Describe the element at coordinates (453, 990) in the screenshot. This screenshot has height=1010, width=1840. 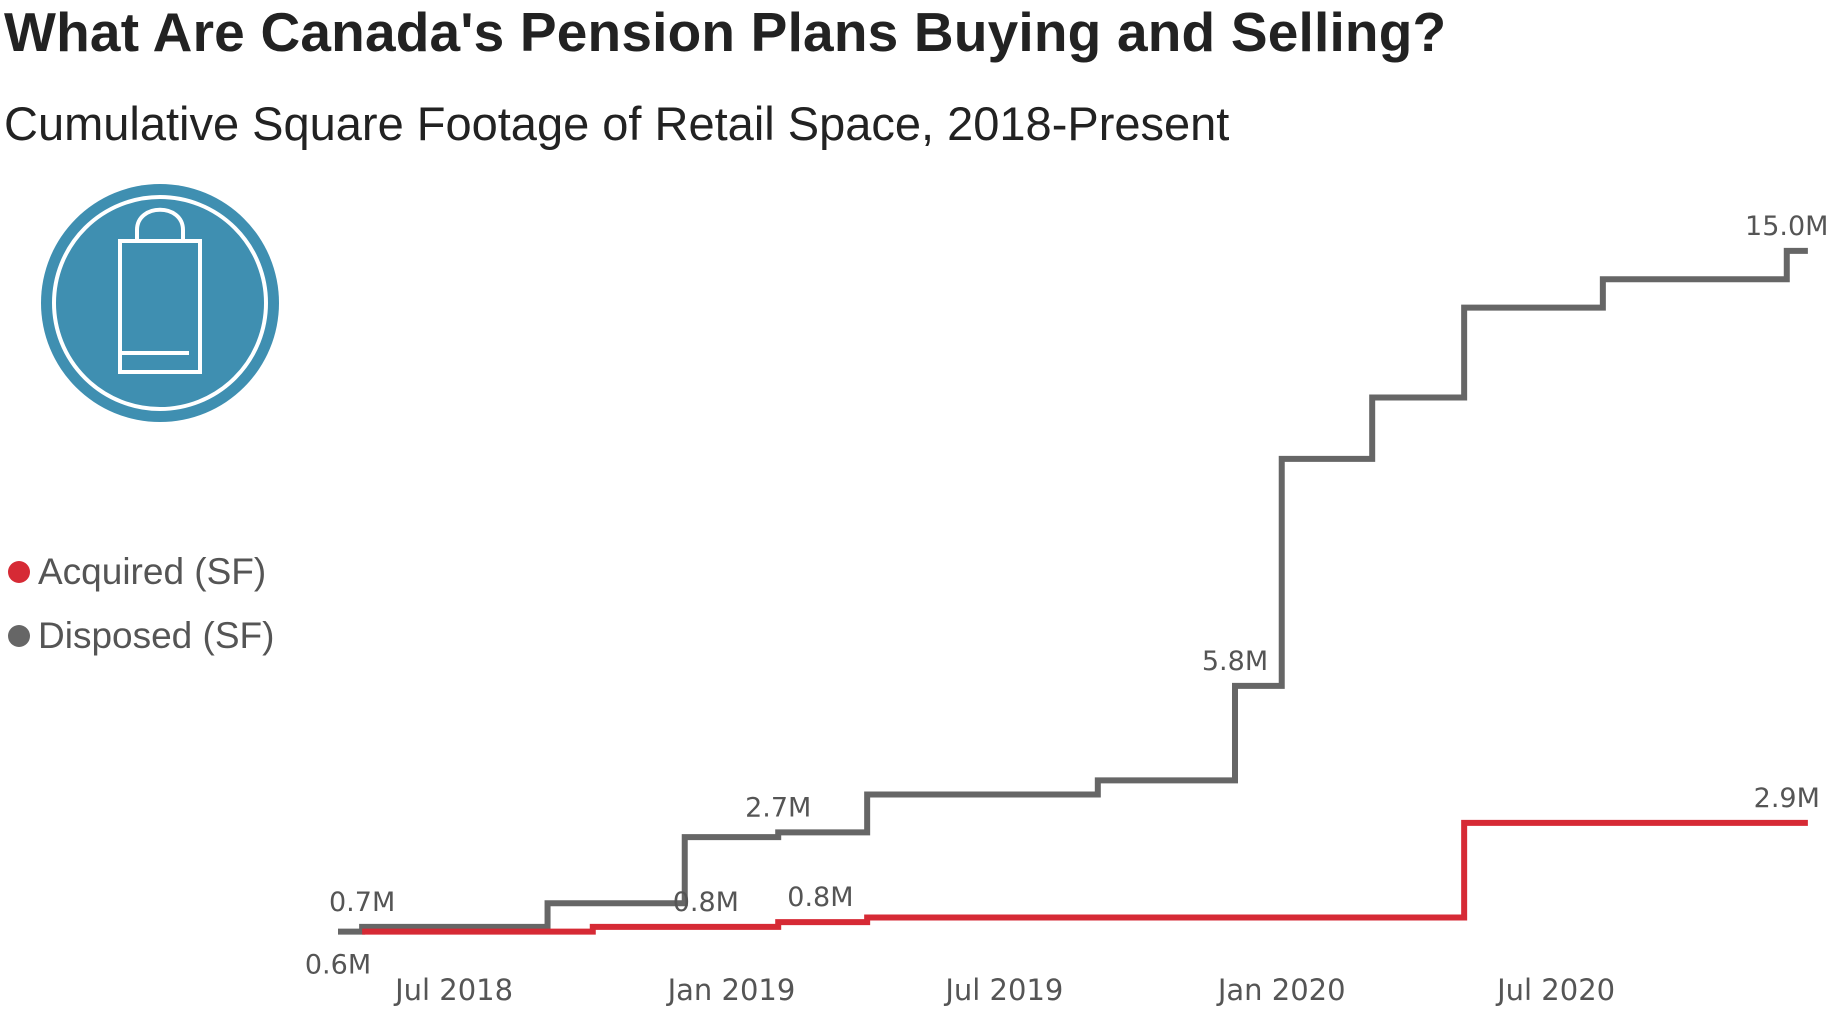
I see `x-tick-label: Jul 2018` at that location.